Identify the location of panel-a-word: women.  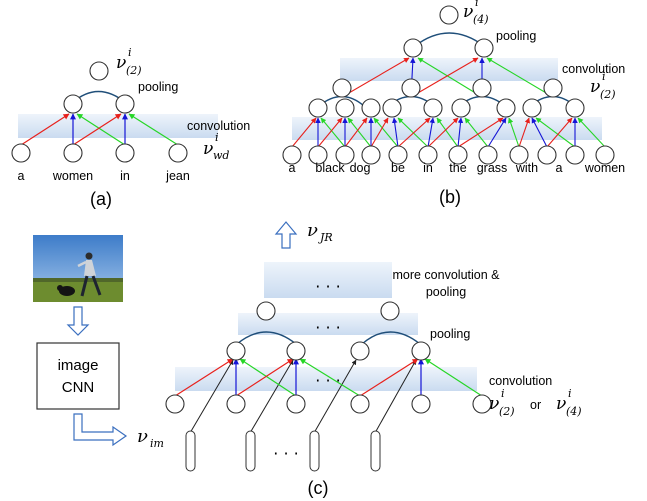
(72, 176).